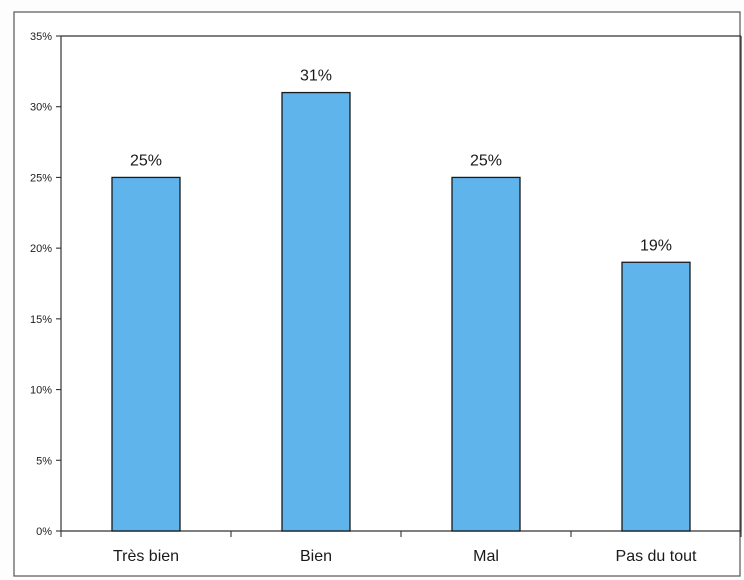 Image resolution: width=744 pixels, height=580 pixels. Describe the element at coordinates (316, 76) in the screenshot. I see `data-label: 31%` at that location.